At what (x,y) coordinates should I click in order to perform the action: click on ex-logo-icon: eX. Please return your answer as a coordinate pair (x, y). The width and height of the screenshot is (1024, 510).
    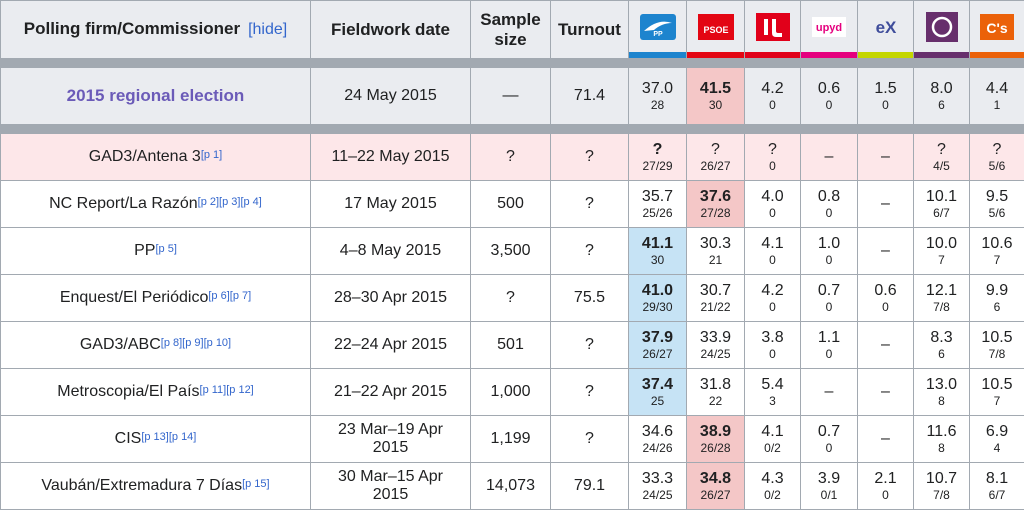
    Looking at the image, I should click on (886, 27).